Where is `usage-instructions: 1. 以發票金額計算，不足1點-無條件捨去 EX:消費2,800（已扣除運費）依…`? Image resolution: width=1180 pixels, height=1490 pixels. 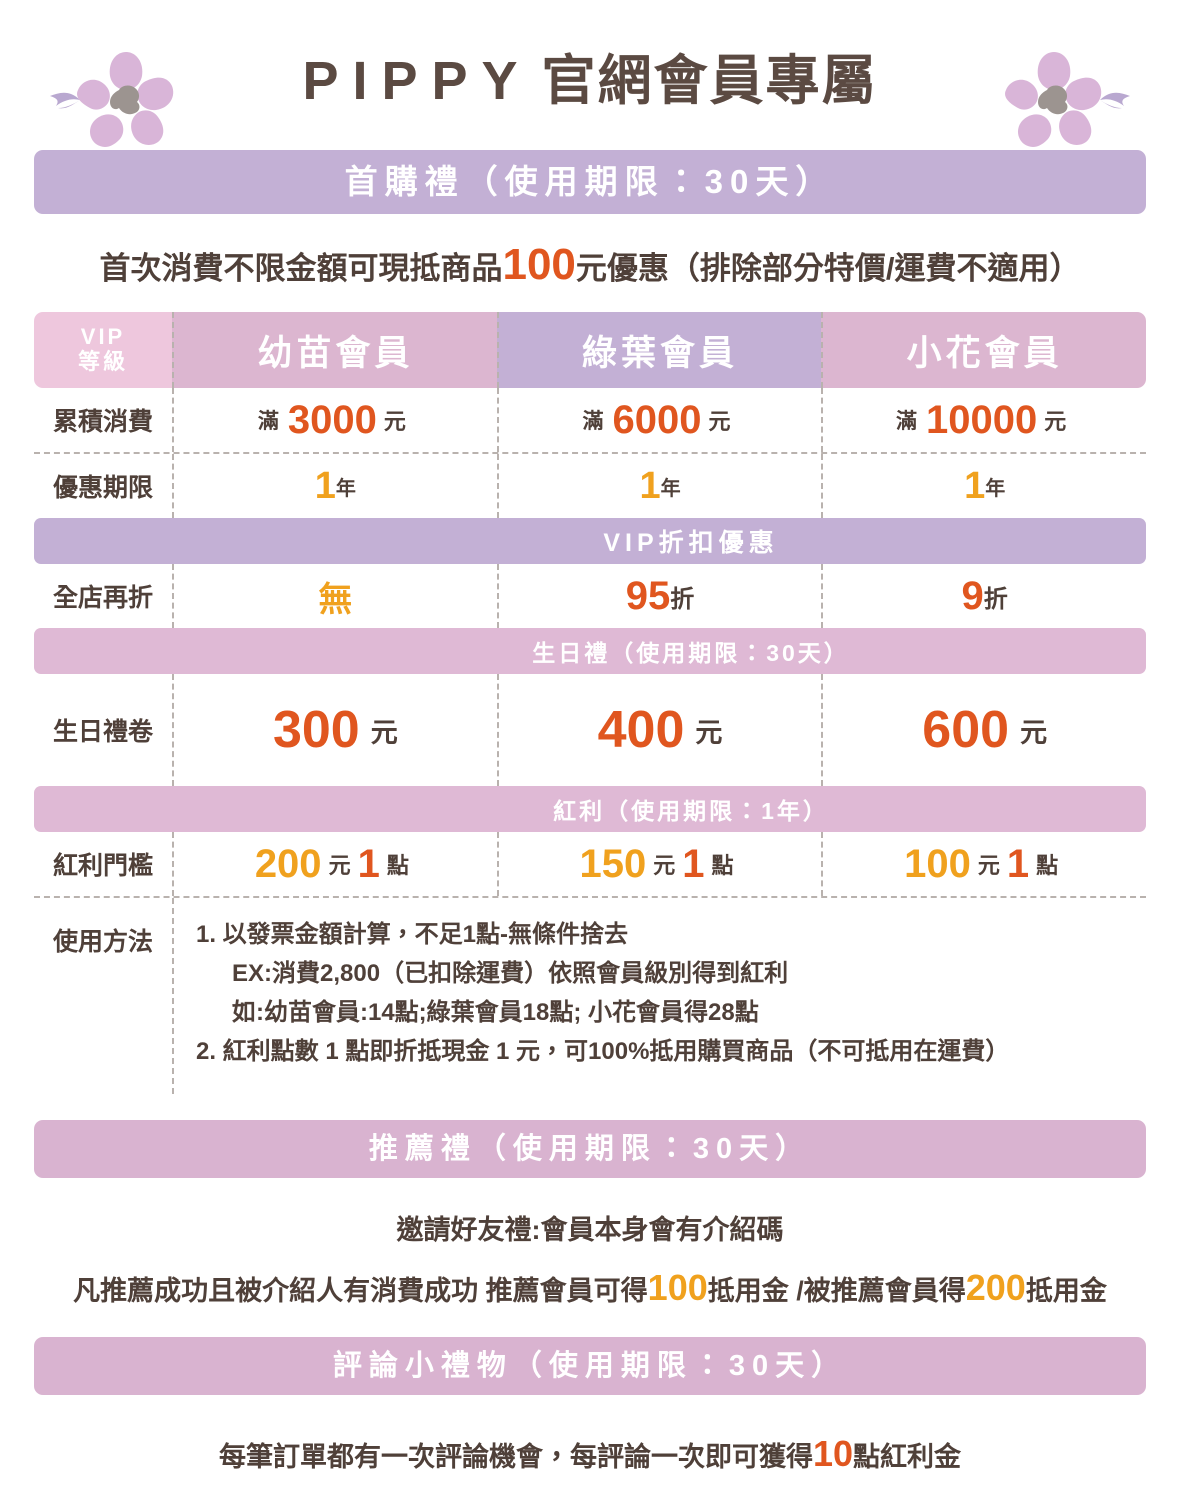 usage-instructions: 1. 以發票金額計算，不足1點-無條件捨去 EX:消費2,800（已扣除運費）依… is located at coordinates (659, 996).